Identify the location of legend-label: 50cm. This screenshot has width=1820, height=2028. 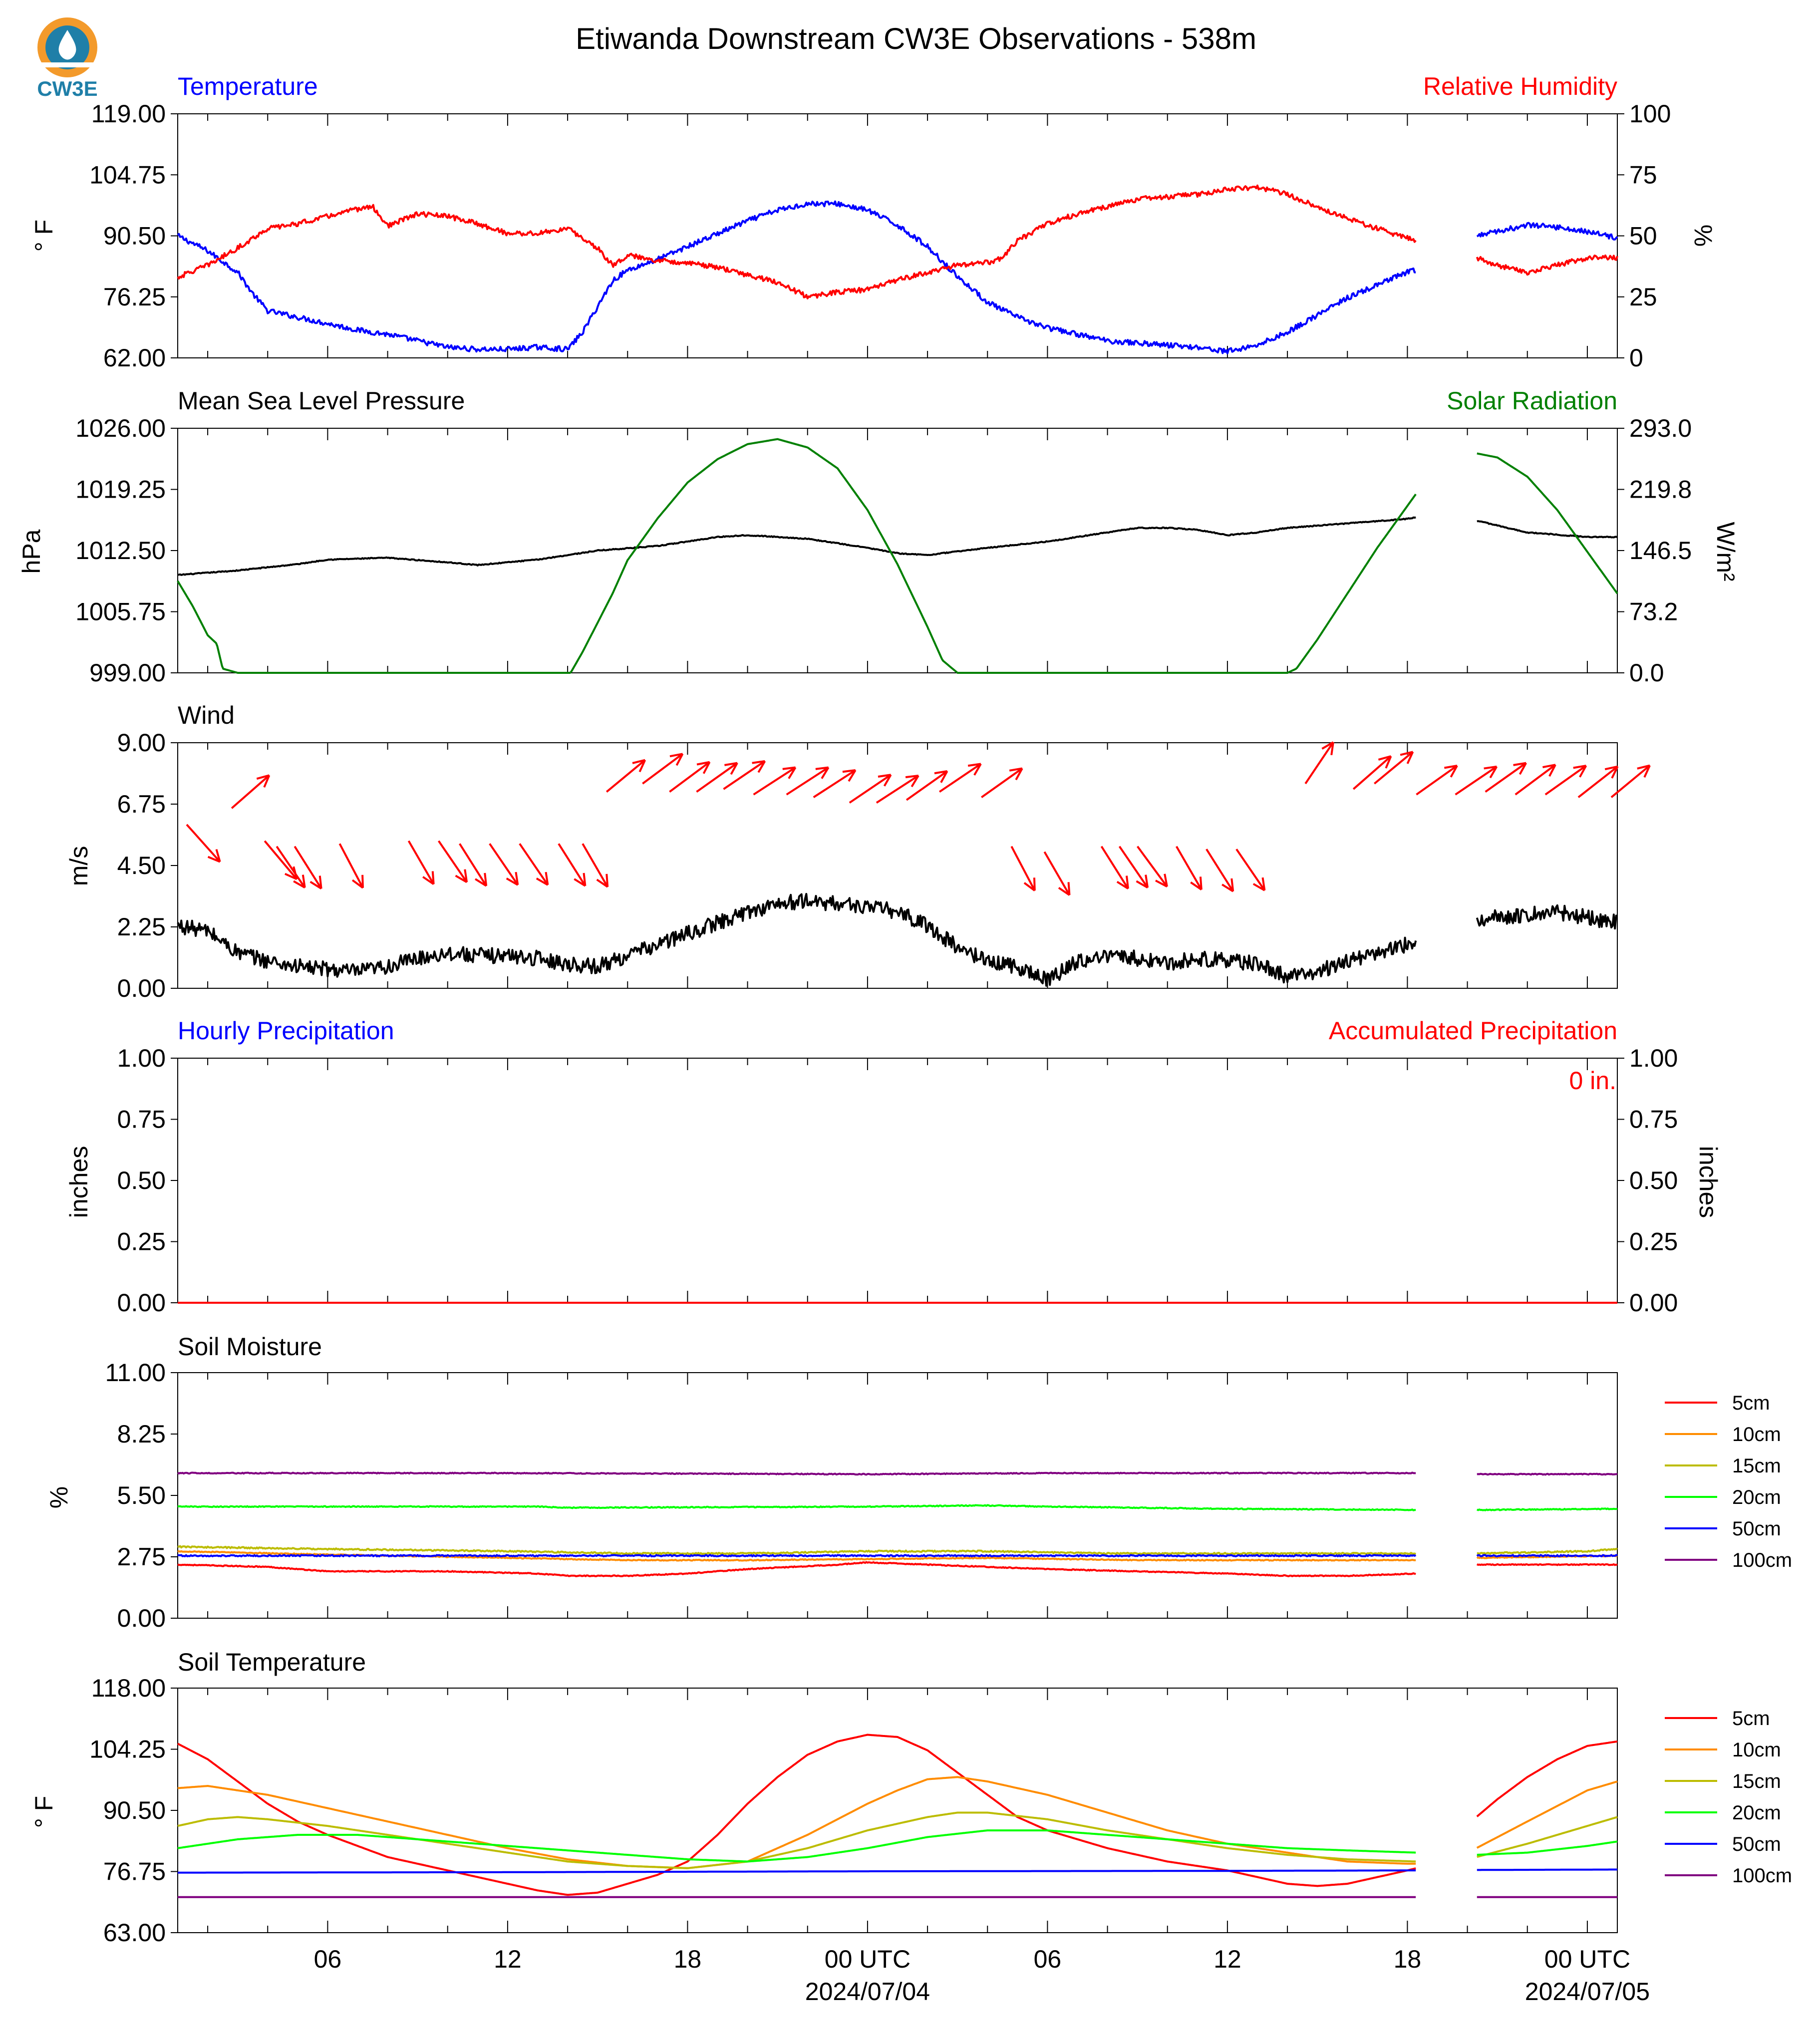
(1756, 1844).